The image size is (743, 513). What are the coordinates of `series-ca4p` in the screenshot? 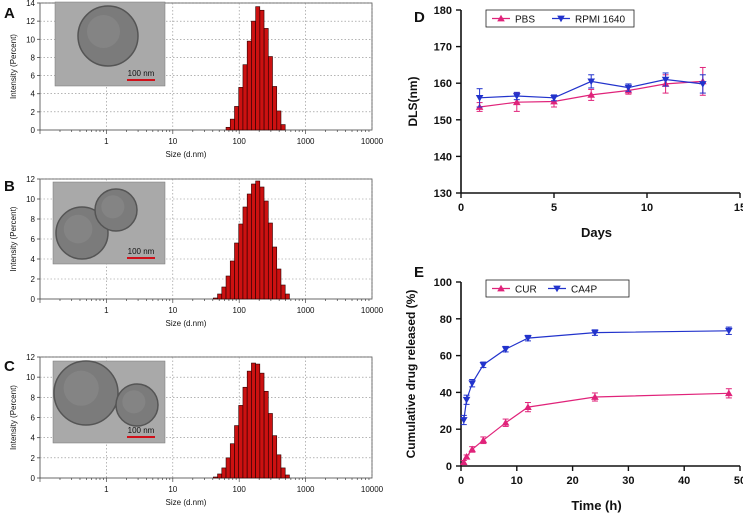 It's located at (596, 376).